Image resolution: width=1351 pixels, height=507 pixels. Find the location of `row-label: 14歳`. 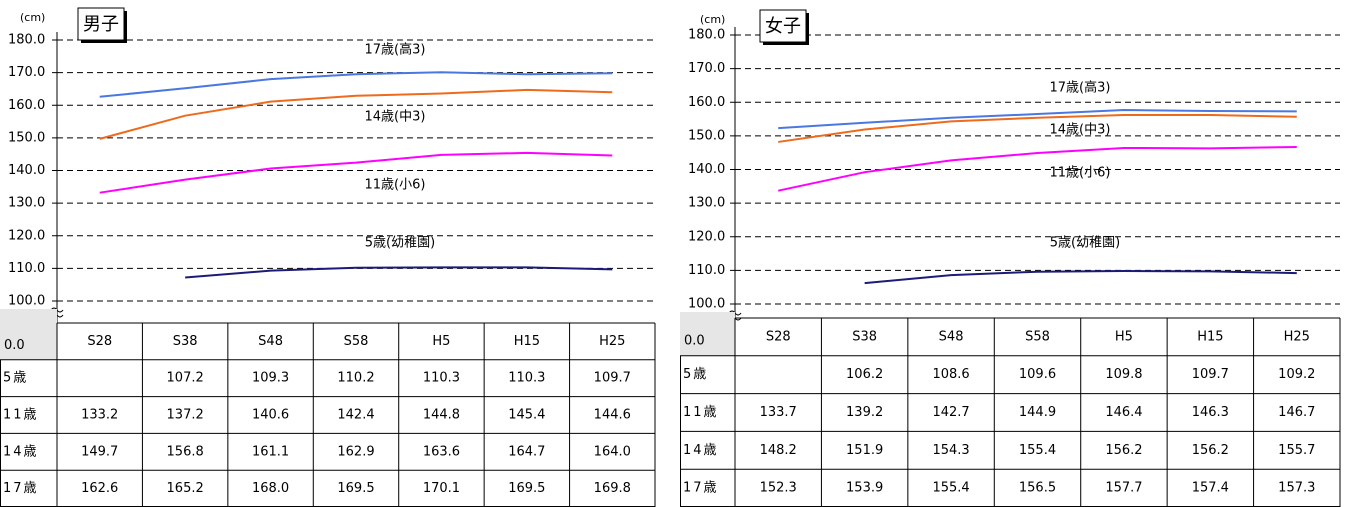

row-label: 14歳 is located at coordinates (21, 451).